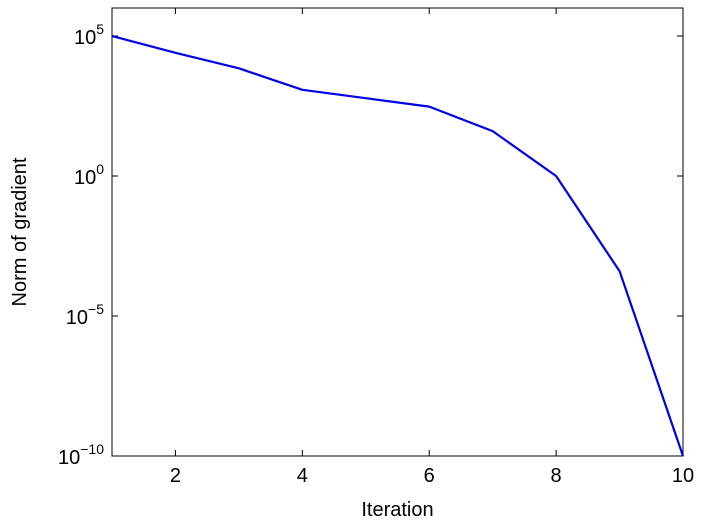 The image size is (701, 526). I want to click on y-tick-label: 10⁰, so click(89, 175).